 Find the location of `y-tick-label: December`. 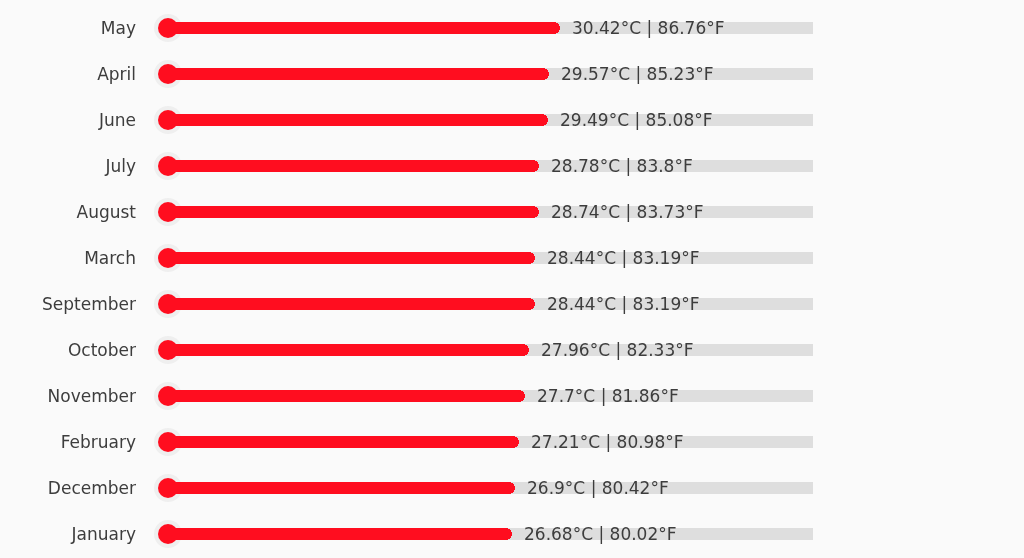

y-tick-label: December is located at coordinates (92, 487).